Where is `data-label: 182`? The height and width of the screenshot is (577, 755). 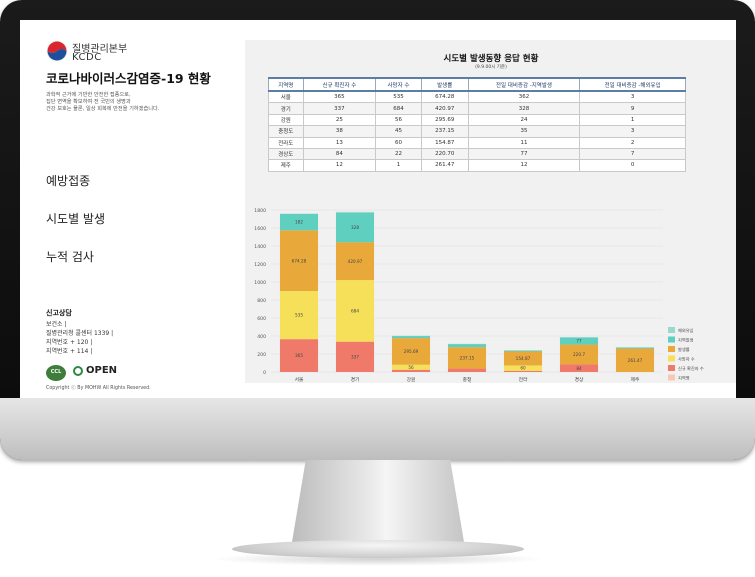 data-label: 182 is located at coordinates (299, 222).